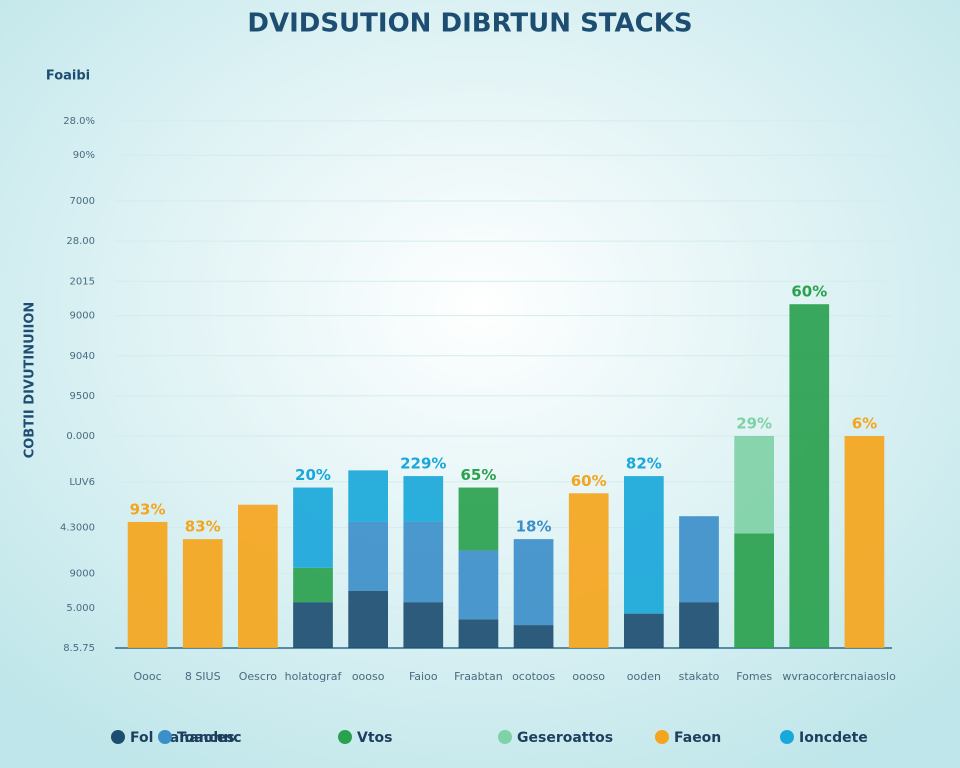 The height and width of the screenshot is (768, 960). I want to click on legend-label: Toaohnc, so click(209, 738).